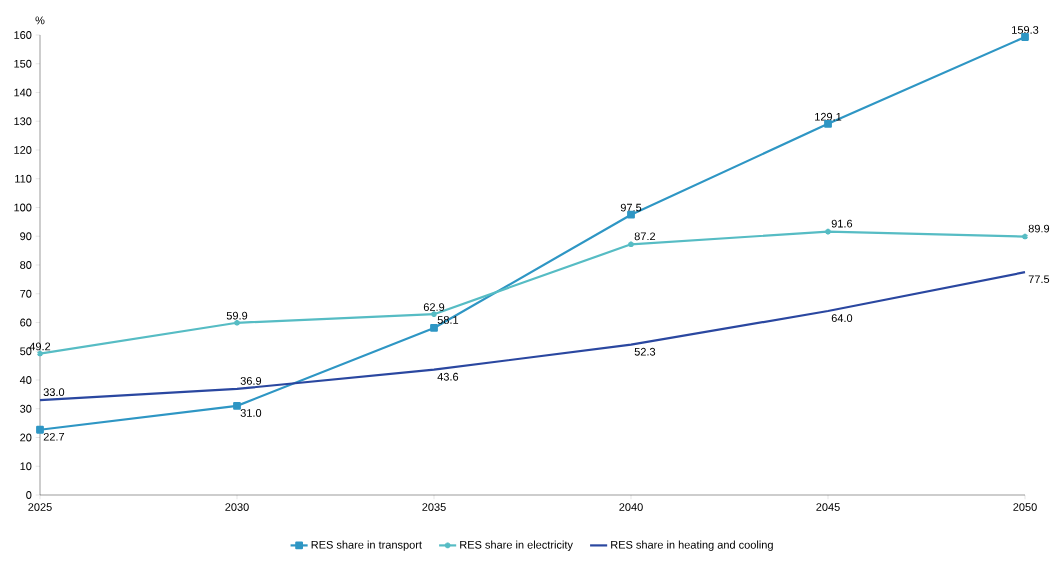 This screenshot has width=1059, height=570. What do you see at coordinates (366, 545) in the screenshot?
I see `legend-label: RES share in transport` at bounding box center [366, 545].